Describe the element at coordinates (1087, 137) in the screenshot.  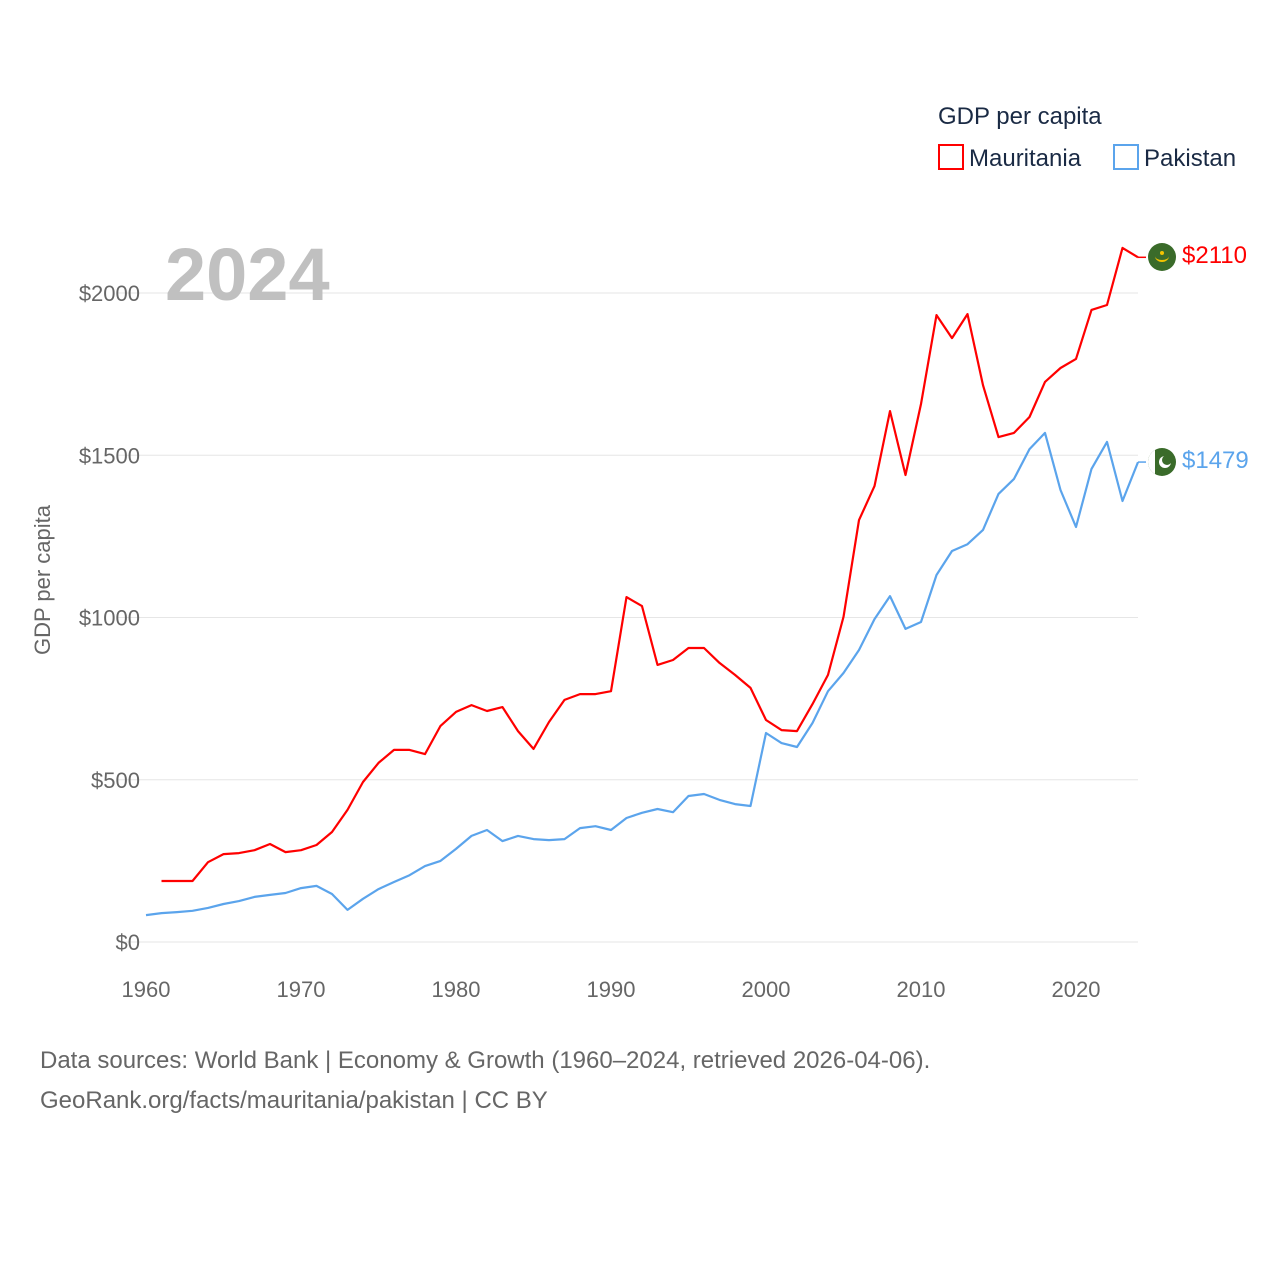
I see `legend: GDP per capita Mauritania Pakistan` at that location.